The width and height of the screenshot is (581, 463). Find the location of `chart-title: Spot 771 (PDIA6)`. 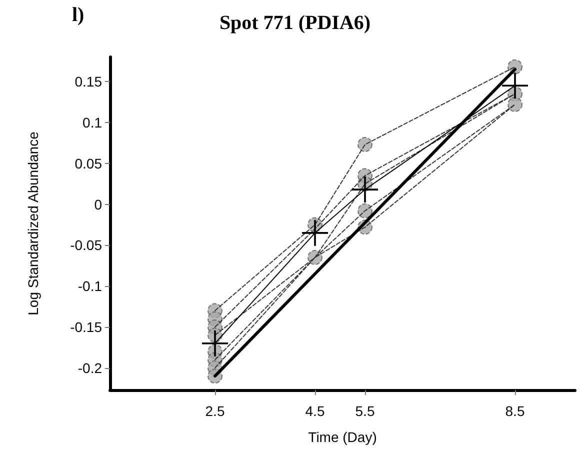

chart-title: Spot 771 (PDIA6) is located at coordinates (295, 23).